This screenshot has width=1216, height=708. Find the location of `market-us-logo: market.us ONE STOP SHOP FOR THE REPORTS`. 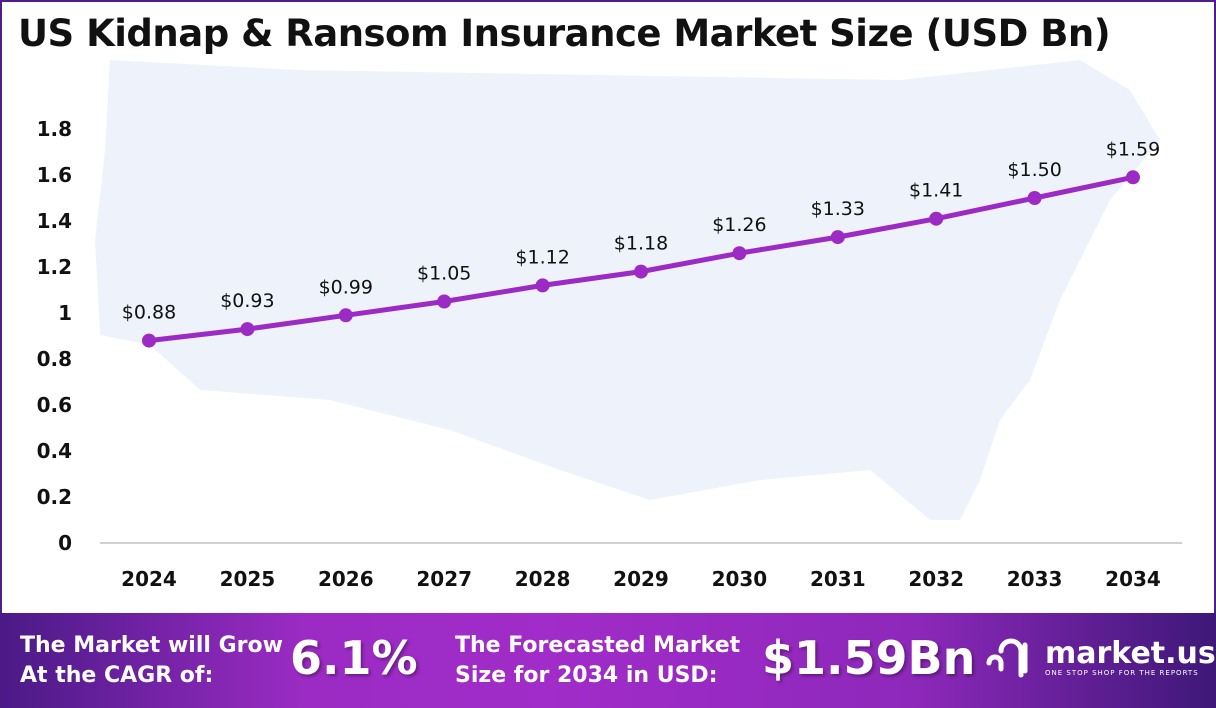

market-us-logo: market.us ONE STOP SHOP FOR THE REPORTS is located at coordinates (1100, 658).